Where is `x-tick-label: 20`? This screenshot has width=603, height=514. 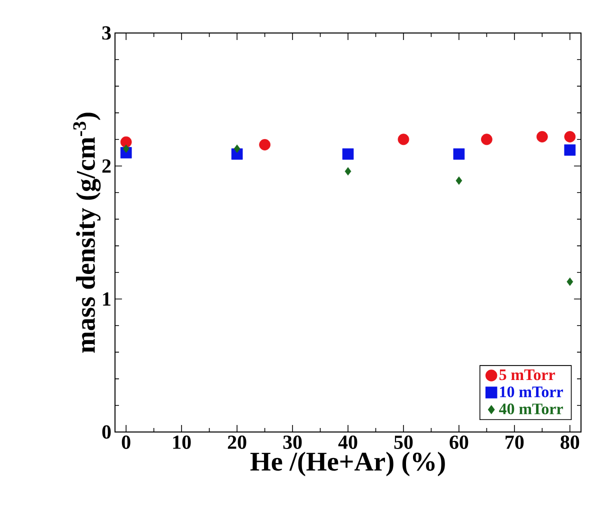 x-tick-label: 20 is located at coordinates (237, 442).